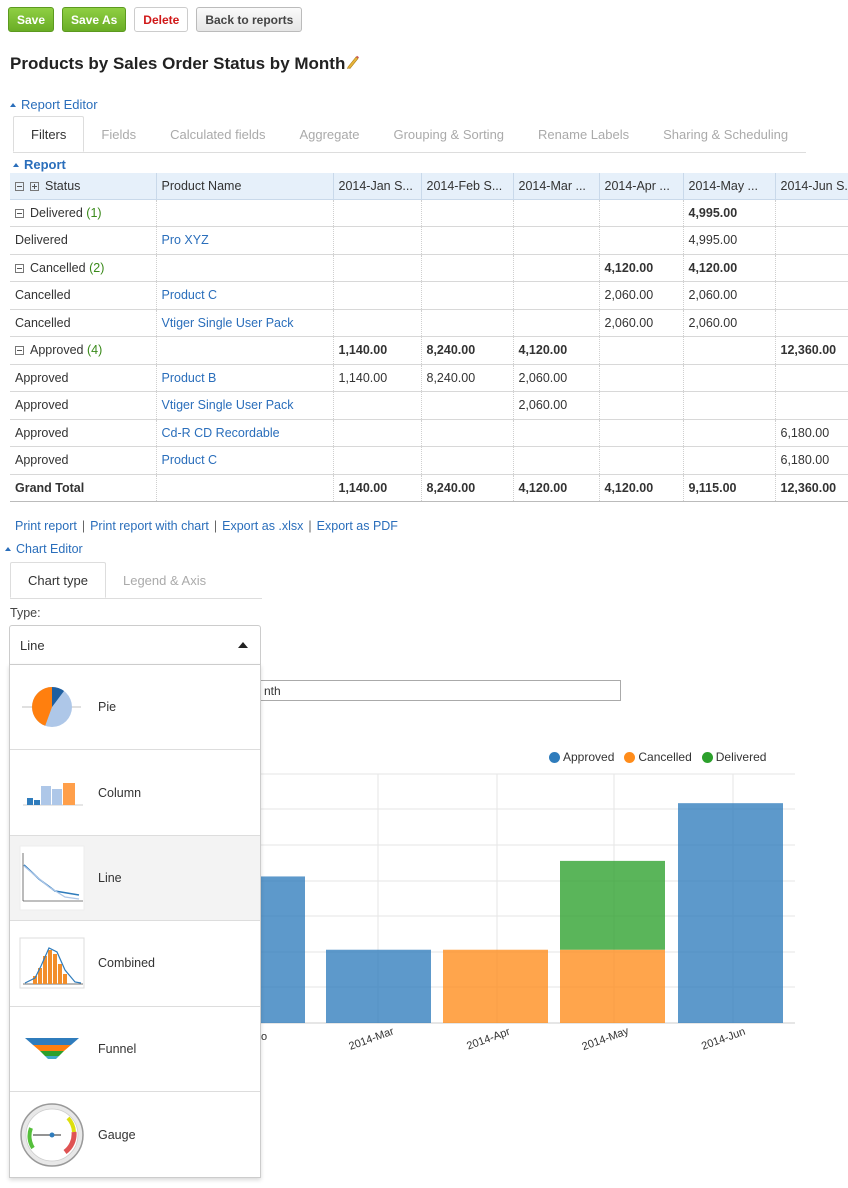 The image size is (848, 1188). What do you see at coordinates (189, 377) in the screenshot?
I see `product-link: Product B` at bounding box center [189, 377].